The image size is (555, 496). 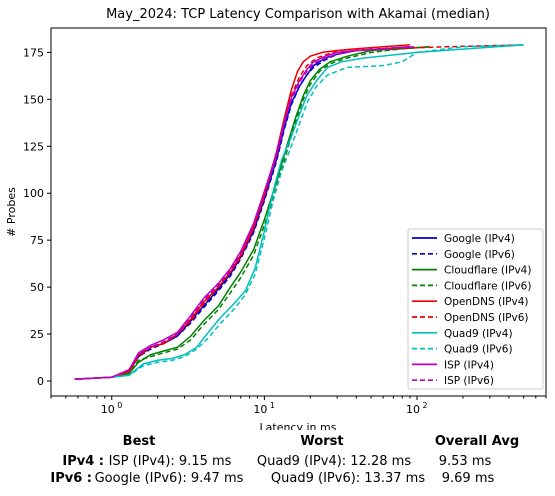 I want to click on legend-label: ISP (IPv6), so click(x=469, y=381).